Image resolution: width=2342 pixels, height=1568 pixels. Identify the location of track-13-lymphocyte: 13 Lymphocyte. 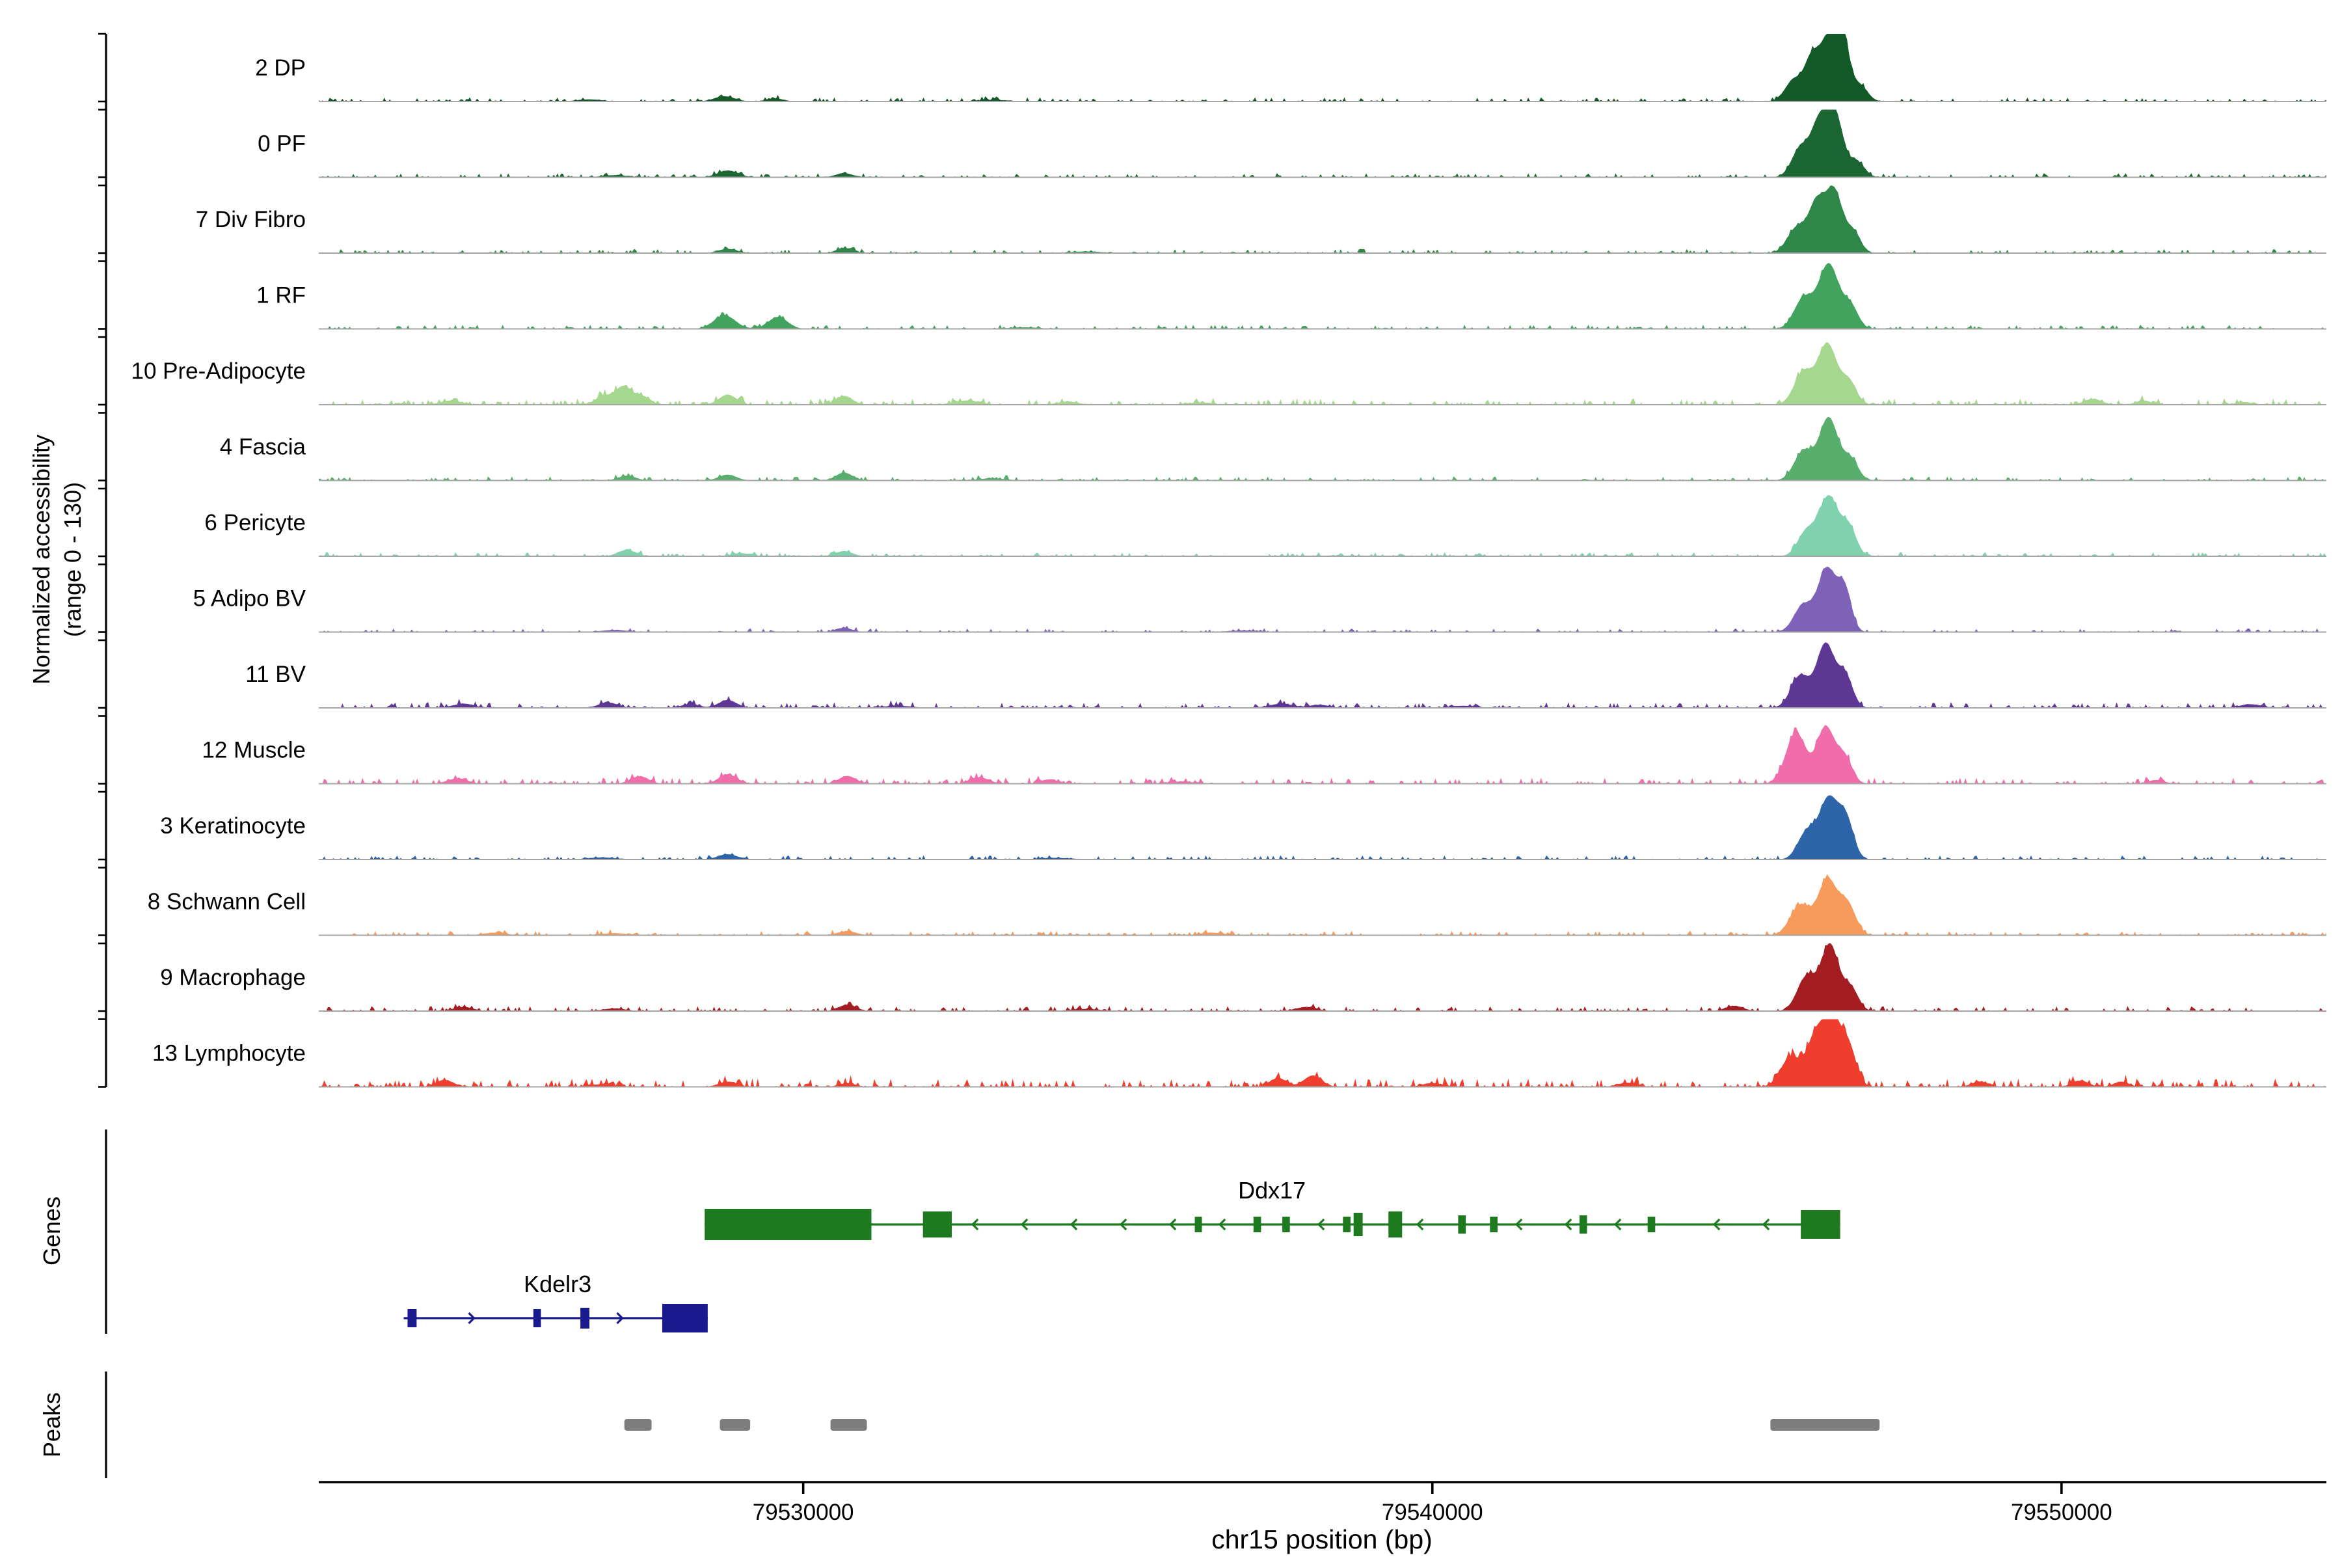
(1239, 1053).